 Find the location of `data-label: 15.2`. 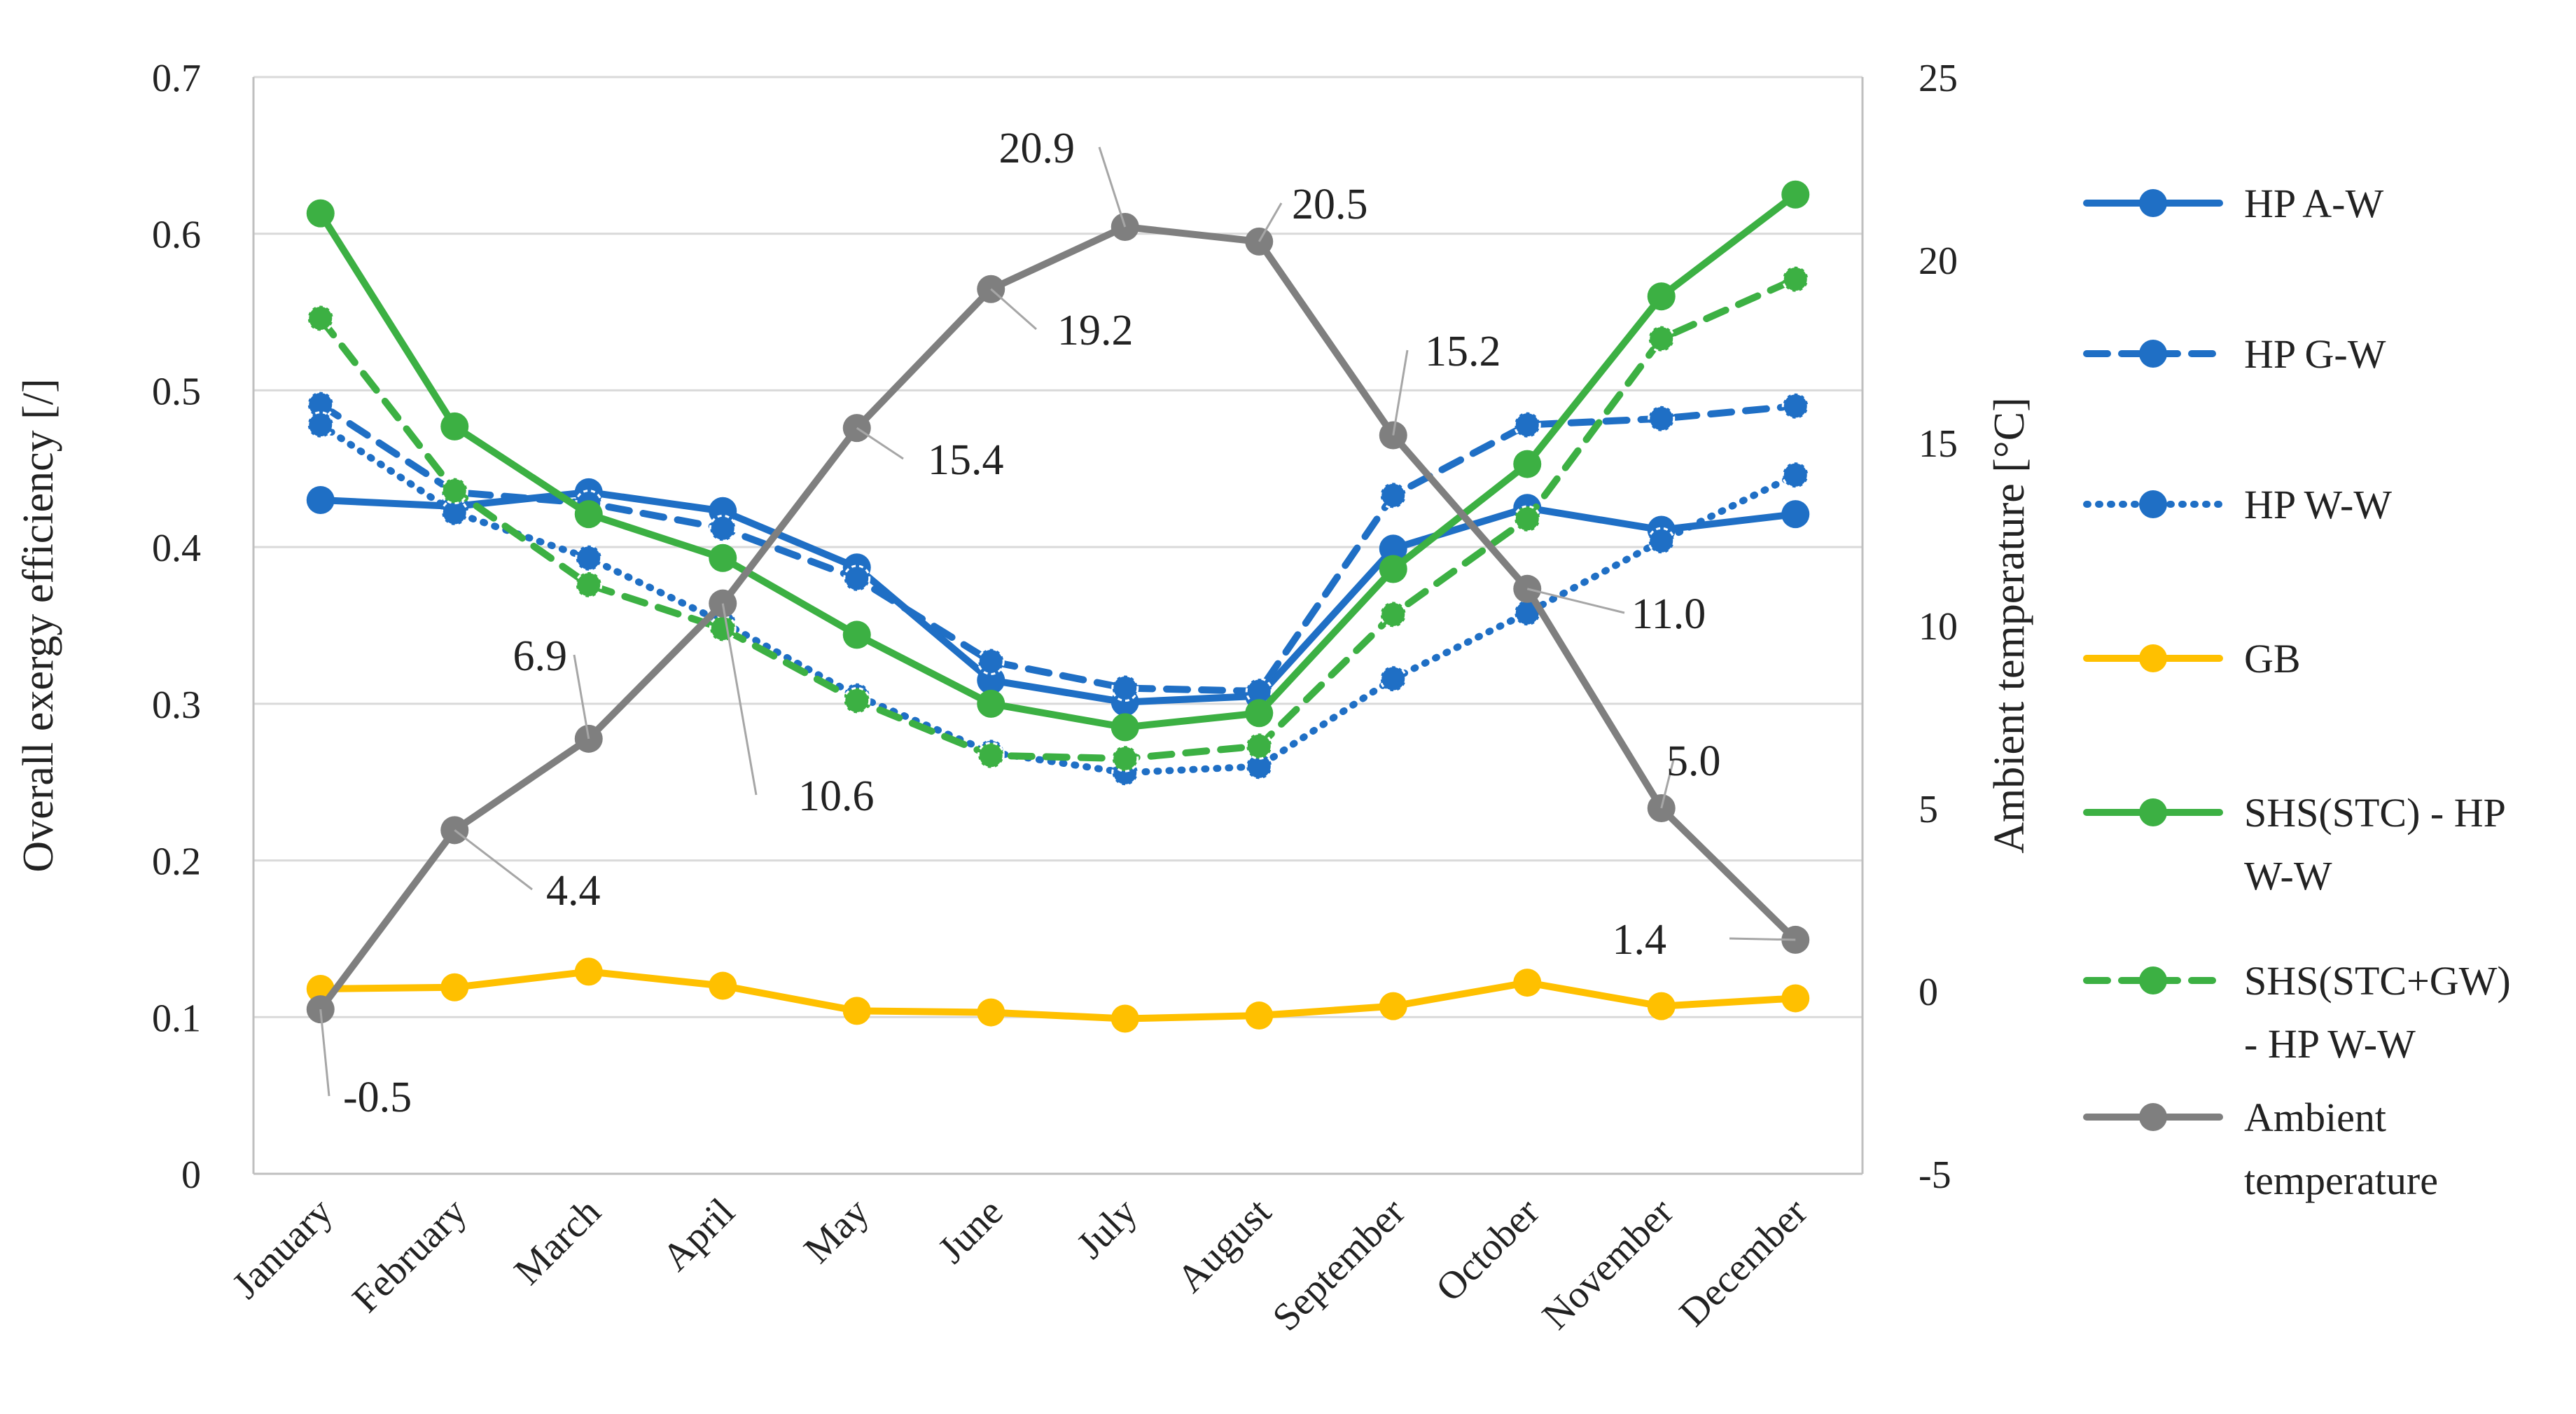

data-label: 15.2 is located at coordinates (1463, 351).